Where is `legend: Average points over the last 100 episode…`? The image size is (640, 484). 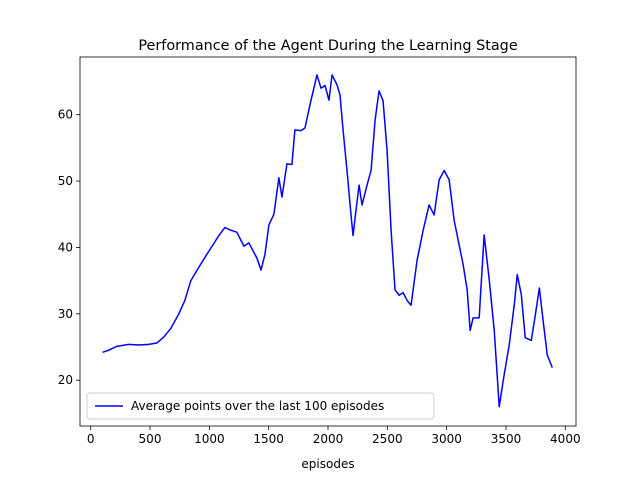 legend: Average points over the last 100 episode… is located at coordinates (260, 406).